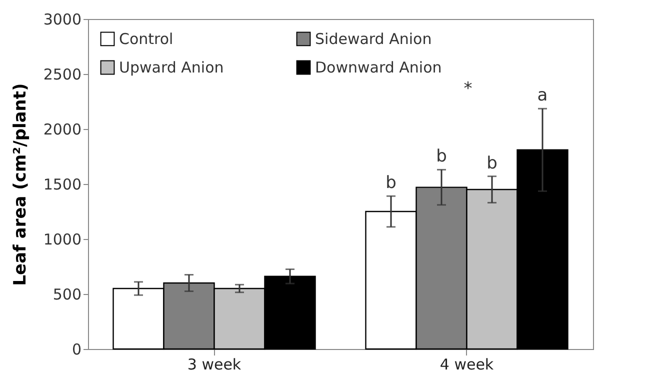  I want to click on legend-label: Control, so click(146, 39).